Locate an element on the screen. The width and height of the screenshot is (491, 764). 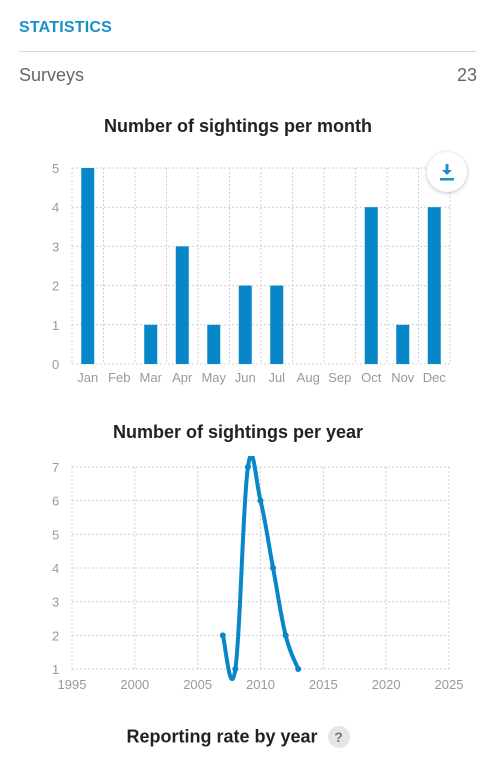
help-icon: ? is located at coordinates (338, 737).